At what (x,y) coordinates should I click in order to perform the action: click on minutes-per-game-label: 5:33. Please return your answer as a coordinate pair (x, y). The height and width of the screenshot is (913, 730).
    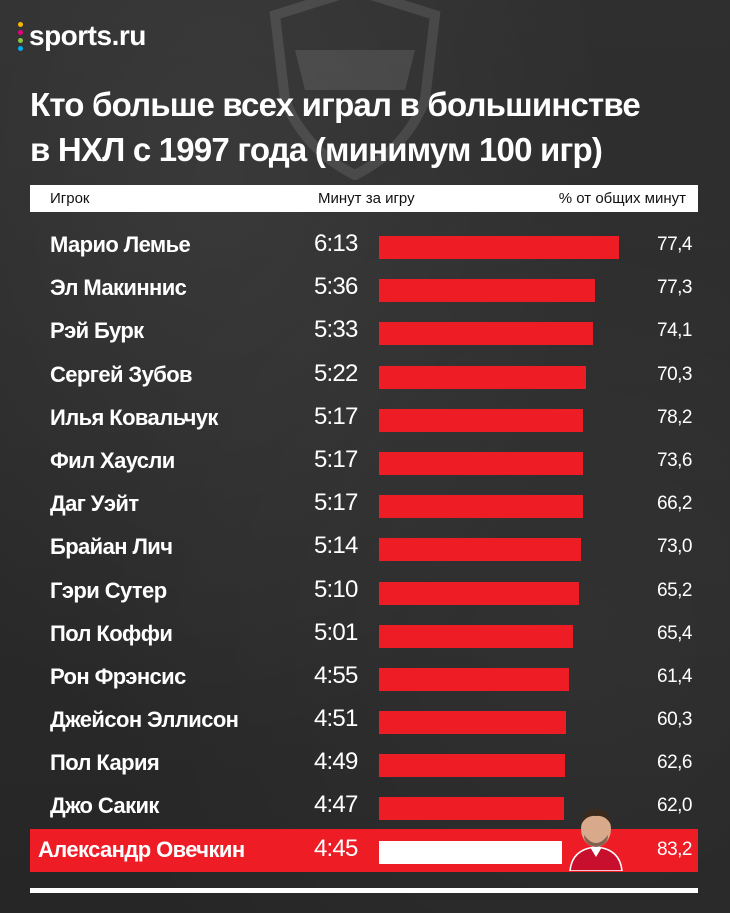
    Looking at the image, I should click on (336, 330).